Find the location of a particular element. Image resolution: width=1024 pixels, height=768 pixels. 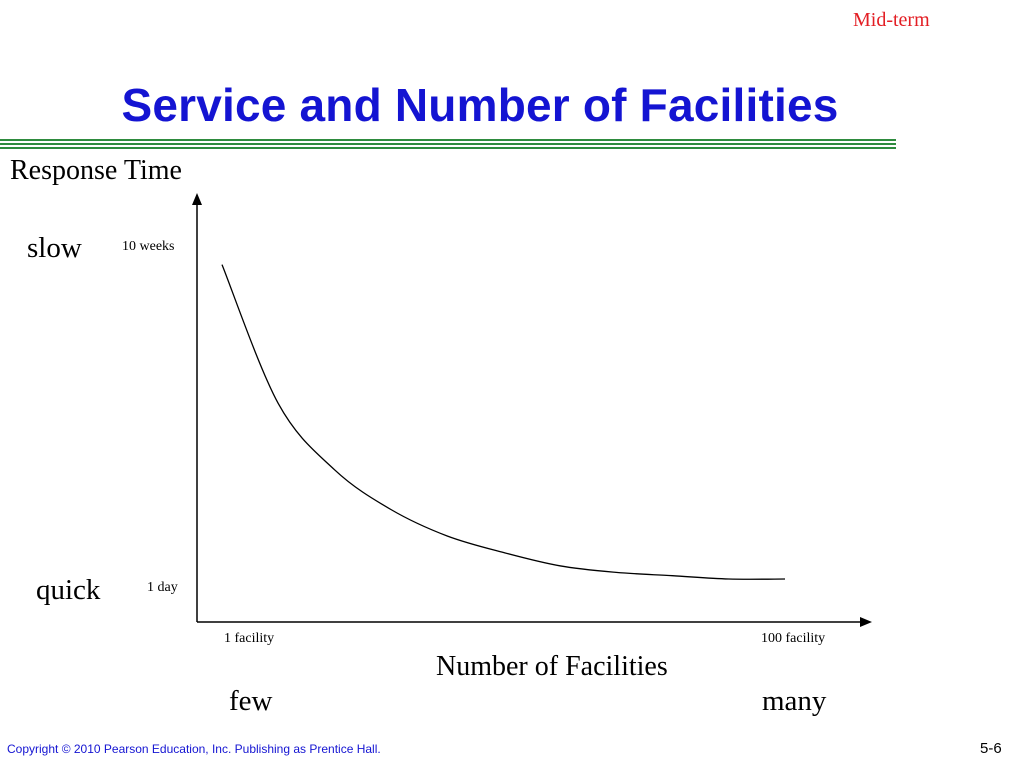

x-axis-label: Number of Facilities is located at coordinates (552, 666).